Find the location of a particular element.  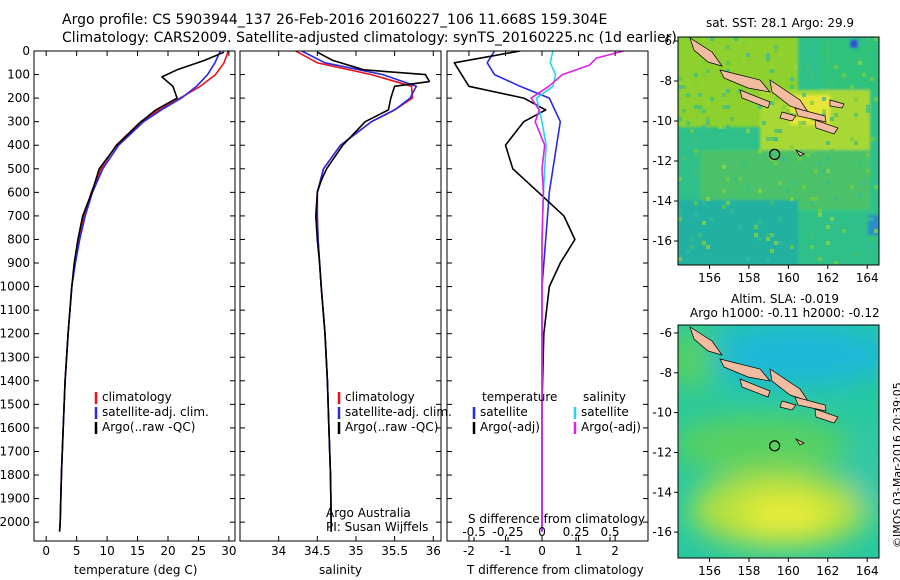

s-tick-label-4: 0.5 is located at coordinates (609, 532).